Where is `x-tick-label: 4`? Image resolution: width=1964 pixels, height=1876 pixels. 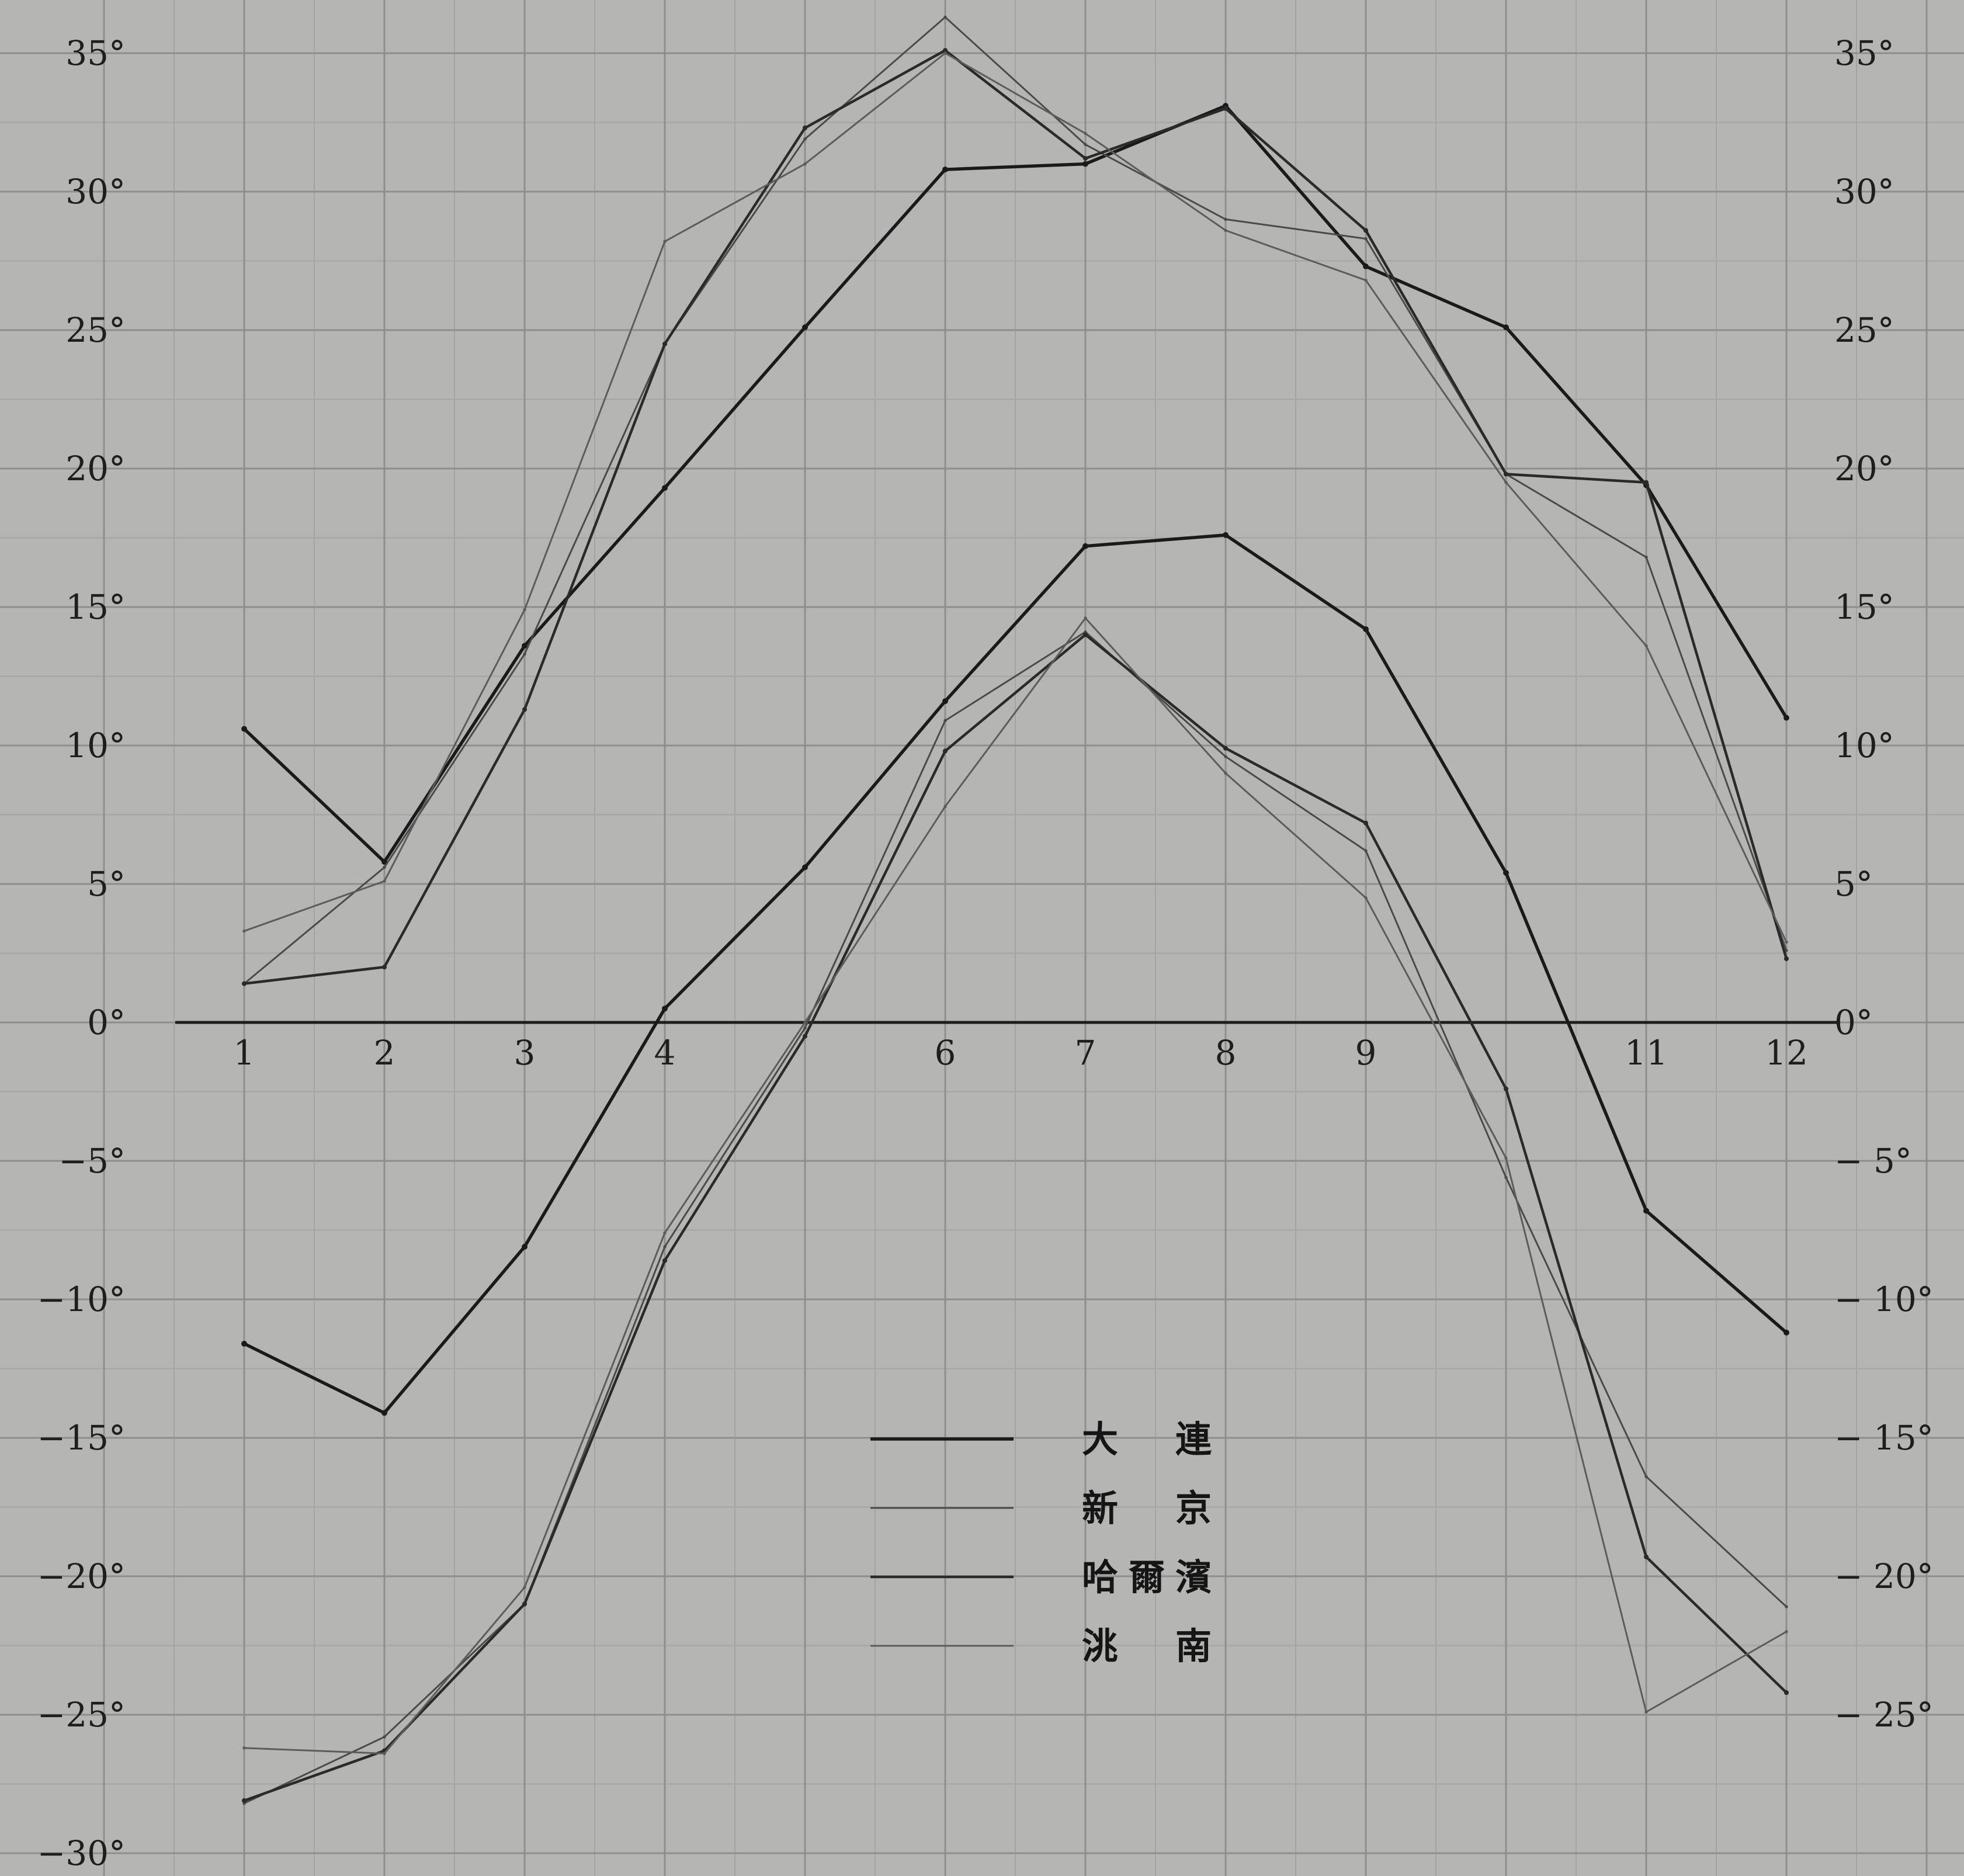
x-tick-label: 4 is located at coordinates (665, 1053).